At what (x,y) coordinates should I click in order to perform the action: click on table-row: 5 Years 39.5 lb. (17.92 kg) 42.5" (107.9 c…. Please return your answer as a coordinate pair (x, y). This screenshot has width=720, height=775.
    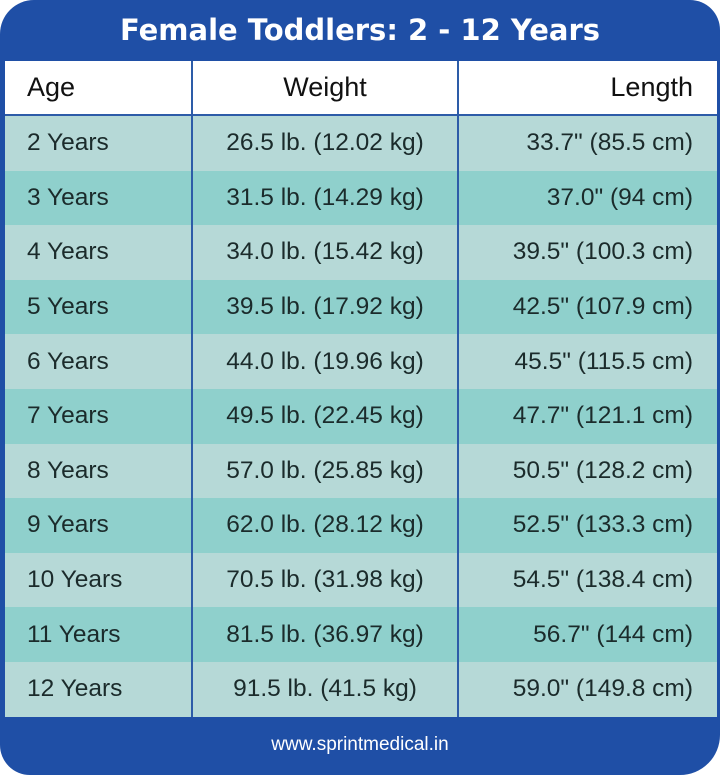
    Looking at the image, I should click on (361, 307).